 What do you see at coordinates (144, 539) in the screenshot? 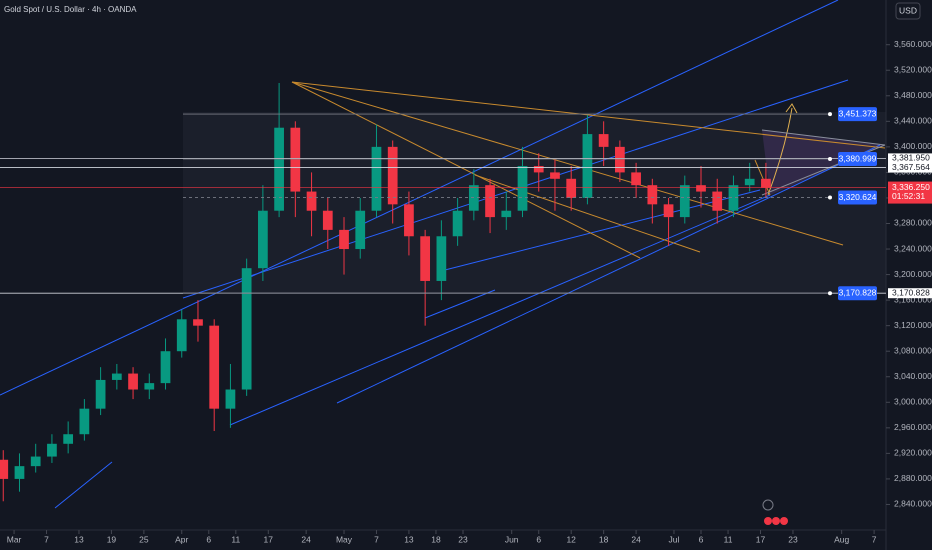
I see `x-tick-label: 25` at bounding box center [144, 539].